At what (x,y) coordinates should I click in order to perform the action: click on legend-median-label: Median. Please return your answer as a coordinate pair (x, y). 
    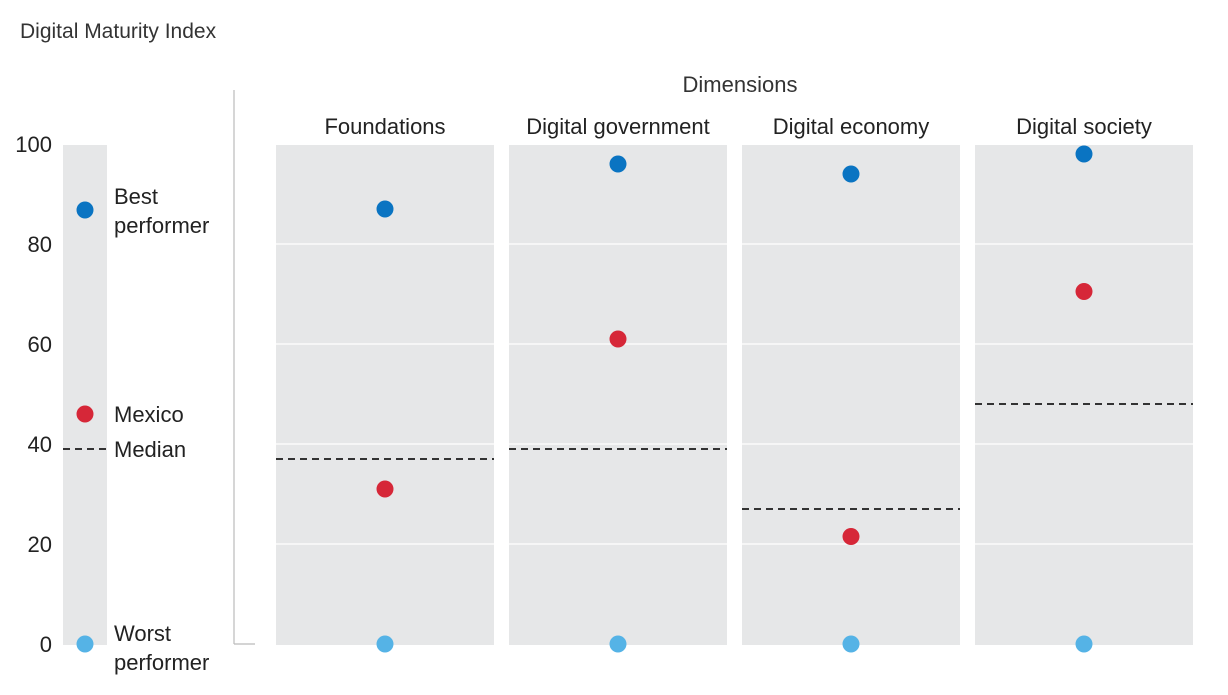
    Looking at the image, I should click on (150, 449).